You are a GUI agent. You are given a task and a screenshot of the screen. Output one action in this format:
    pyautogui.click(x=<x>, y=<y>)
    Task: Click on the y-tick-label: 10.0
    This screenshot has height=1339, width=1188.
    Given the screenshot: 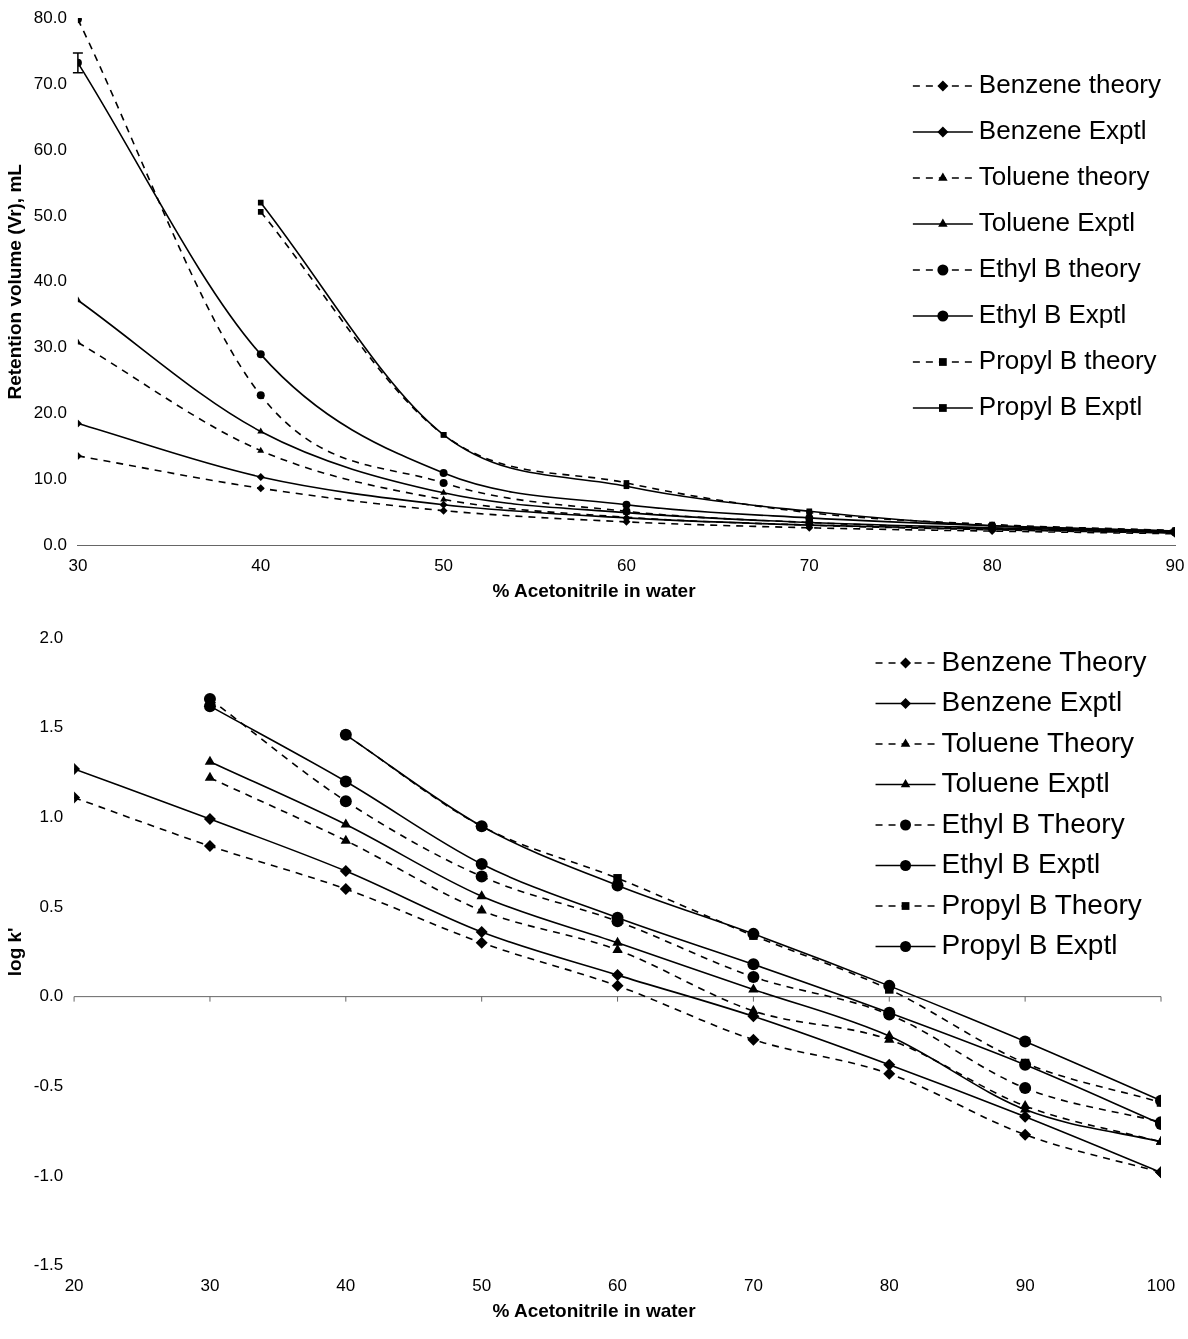 What is the action you would take?
    pyautogui.click(x=50, y=479)
    